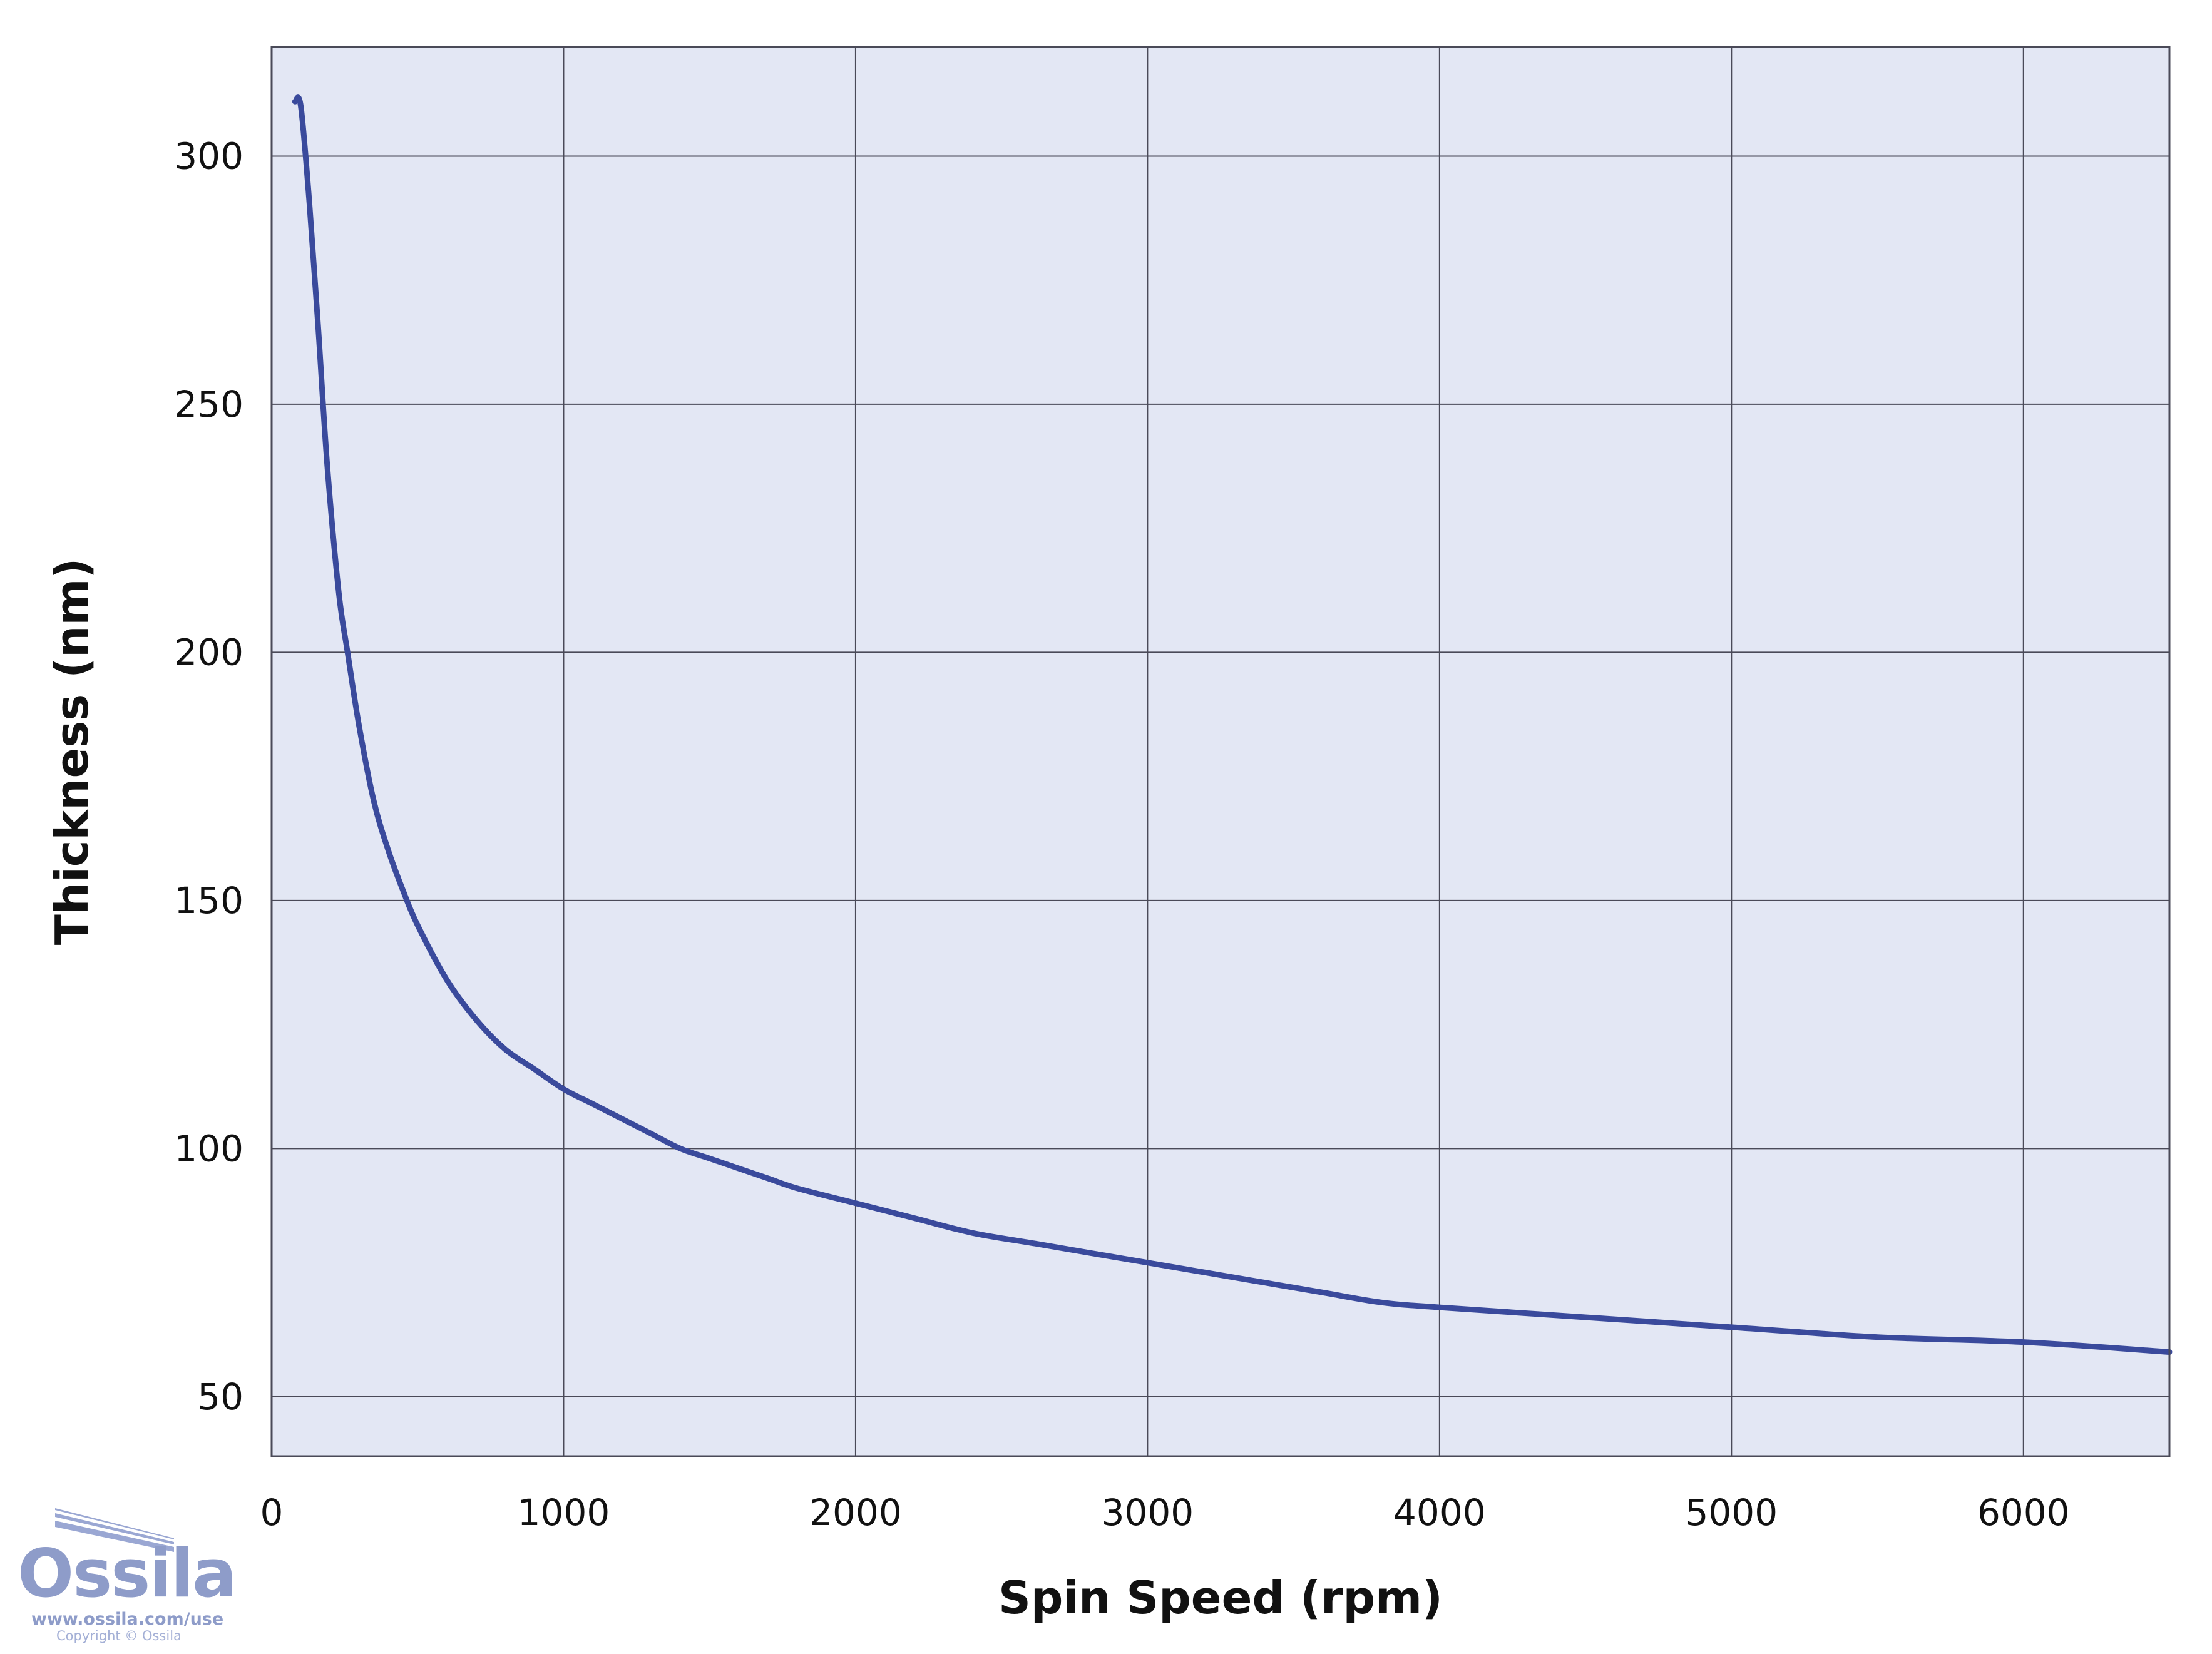 This screenshot has height=1654, width=2212. Describe the element at coordinates (272, 1513) in the screenshot. I see `x-tick-label: 0` at that location.